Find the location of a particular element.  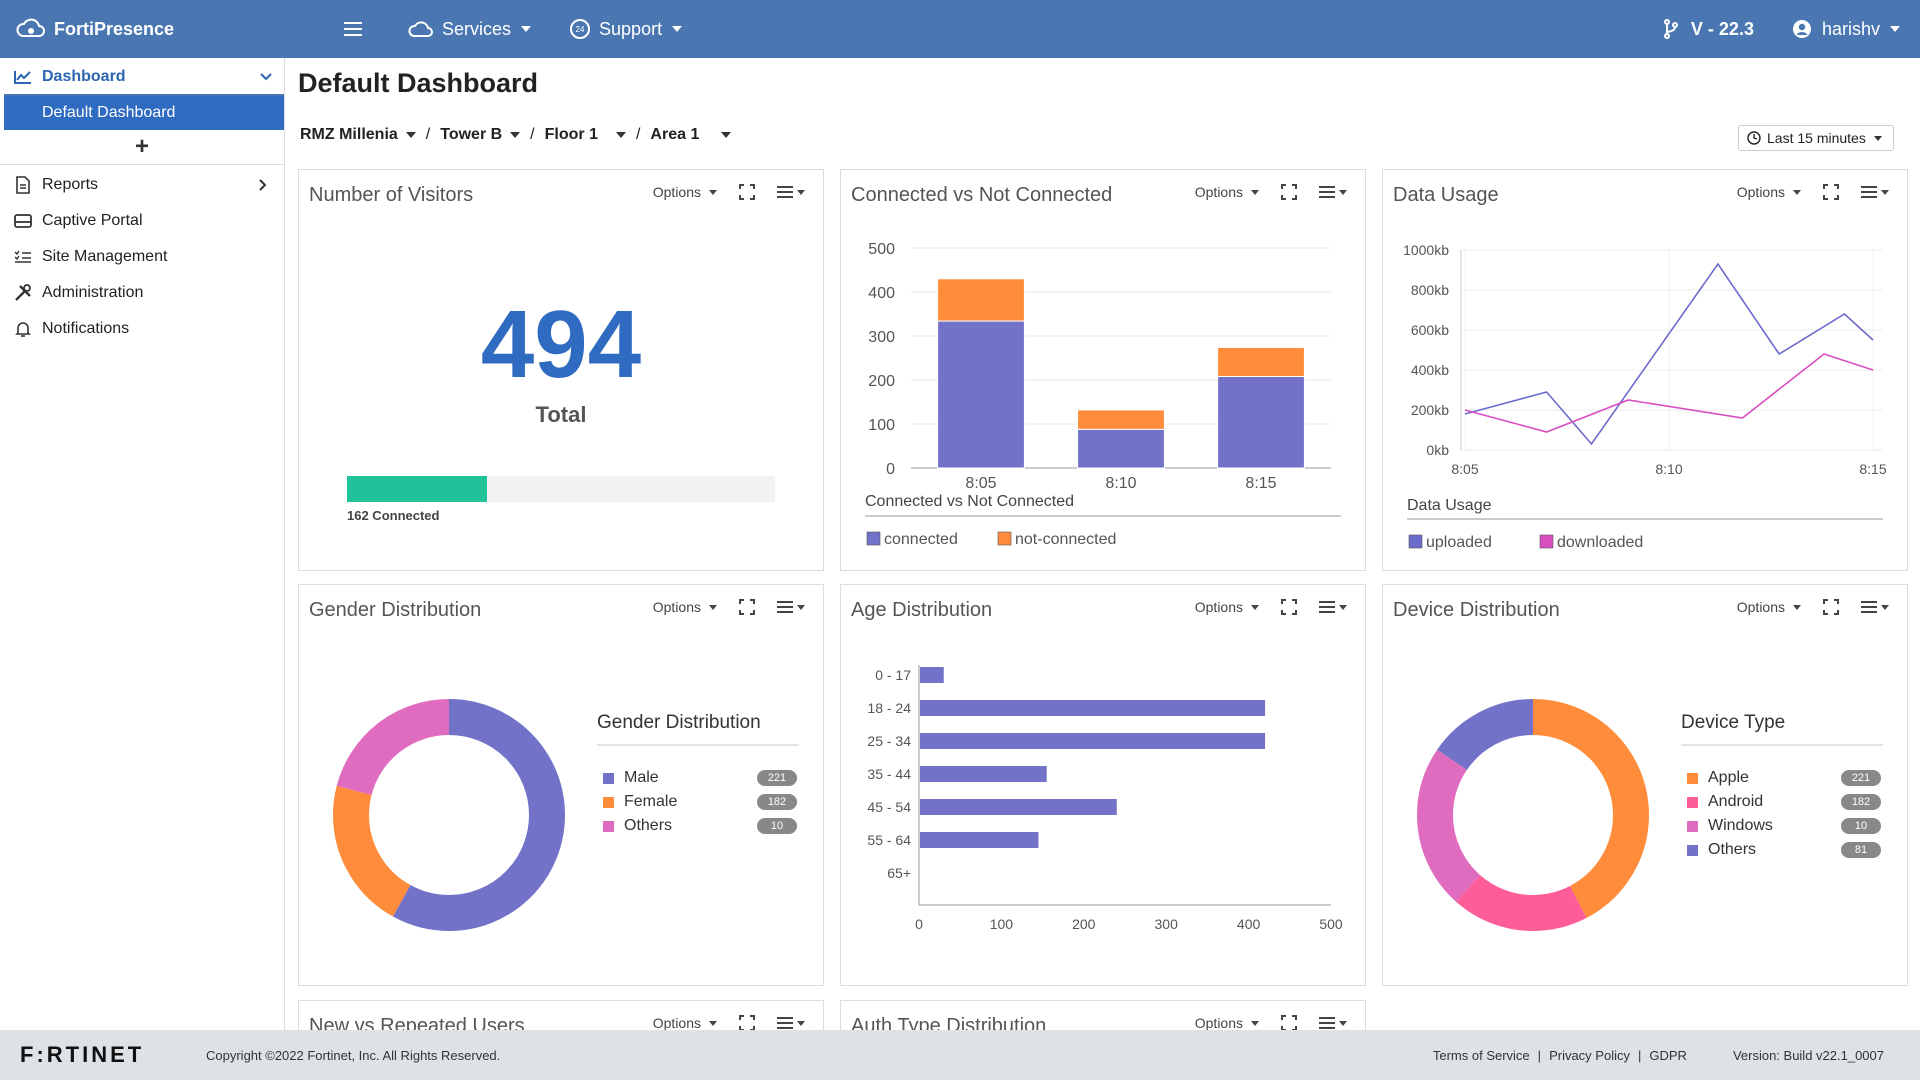

panel-title: Data Usage is located at coordinates (1446, 195).